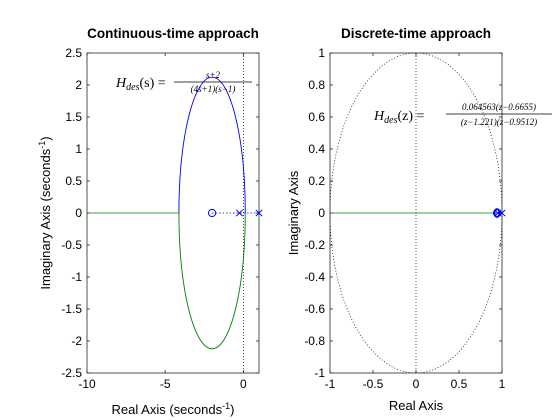 The height and width of the screenshot is (420, 560). I want to click on discrete-pole-zero-markers, so click(499, 213).